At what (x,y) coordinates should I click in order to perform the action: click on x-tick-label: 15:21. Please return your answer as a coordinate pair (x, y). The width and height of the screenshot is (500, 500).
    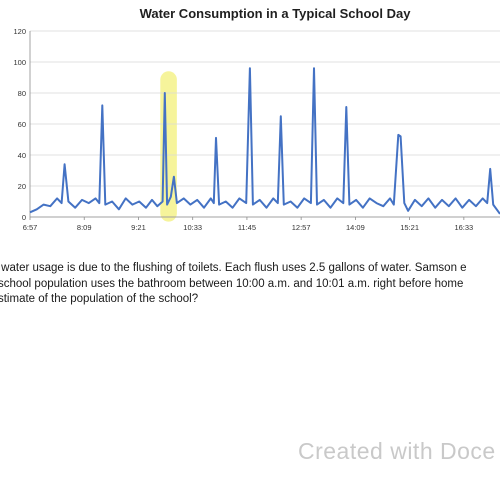
    Looking at the image, I should click on (409, 227).